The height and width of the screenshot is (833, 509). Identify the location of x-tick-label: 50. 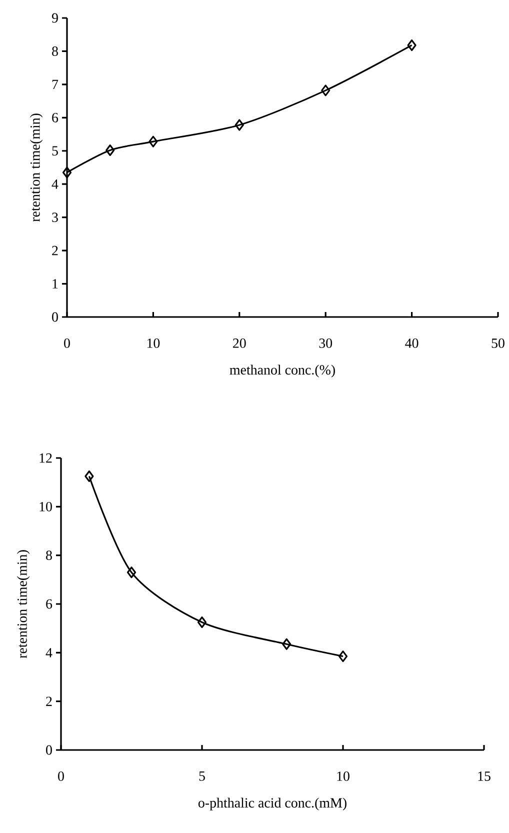
(498, 343).